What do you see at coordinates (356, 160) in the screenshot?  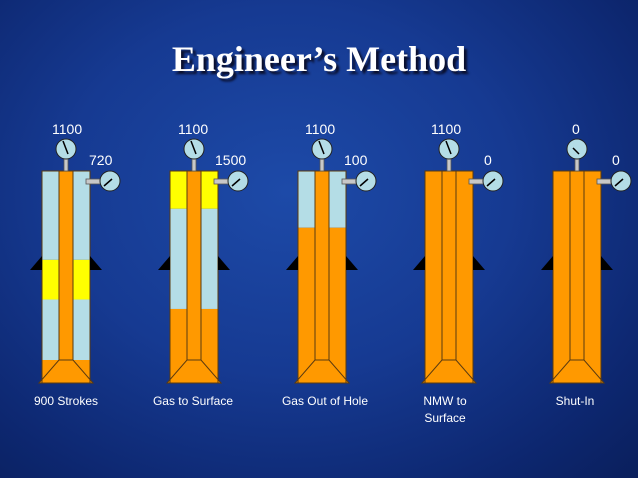 I see `well-3-right-gauge-value: 100` at bounding box center [356, 160].